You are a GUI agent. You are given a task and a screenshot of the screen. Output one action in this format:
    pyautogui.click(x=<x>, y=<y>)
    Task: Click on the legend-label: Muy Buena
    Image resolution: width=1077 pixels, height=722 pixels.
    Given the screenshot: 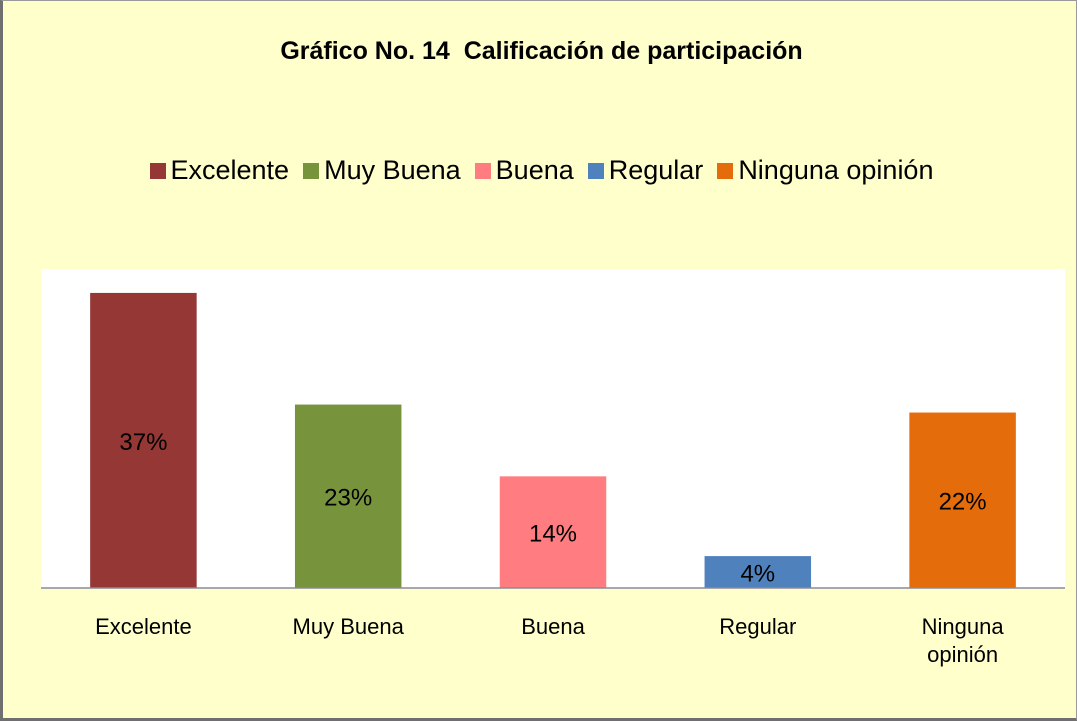 What is the action you would take?
    pyautogui.click(x=392, y=170)
    